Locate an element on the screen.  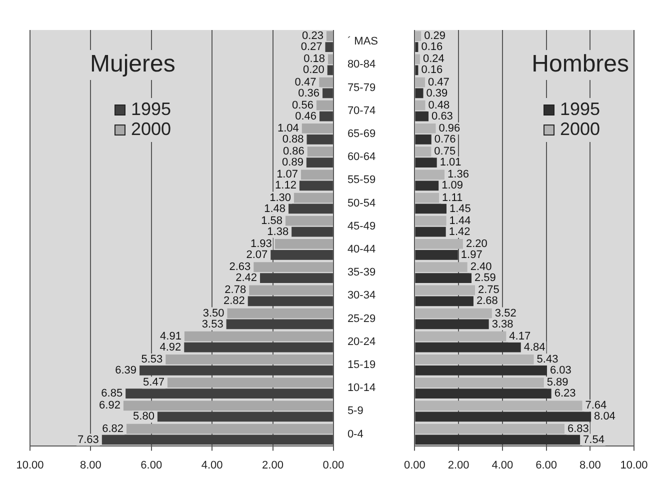
data-label: 6.85 is located at coordinates (112, 394).